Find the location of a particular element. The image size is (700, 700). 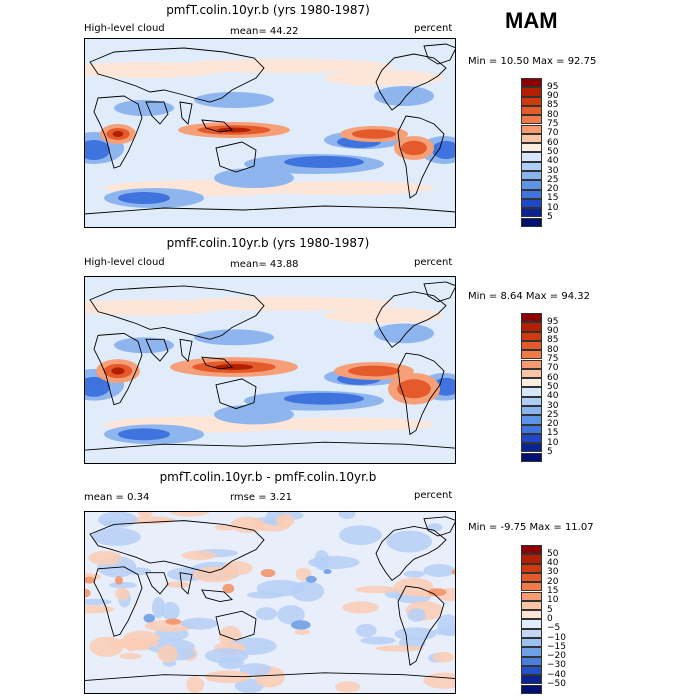

panel2-units: percent is located at coordinates (433, 262).